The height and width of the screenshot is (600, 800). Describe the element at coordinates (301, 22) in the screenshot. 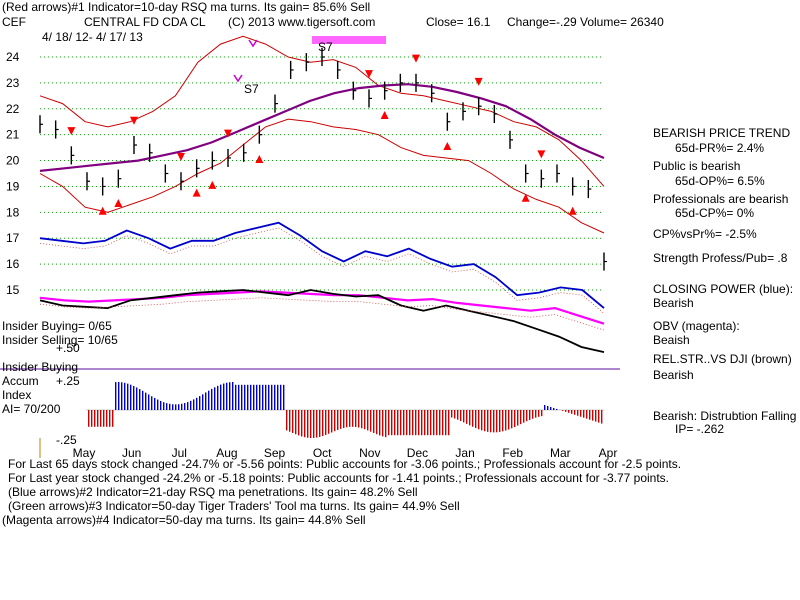

I see `copyright-text: (C) 2013 www.tigersoft.com` at that location.